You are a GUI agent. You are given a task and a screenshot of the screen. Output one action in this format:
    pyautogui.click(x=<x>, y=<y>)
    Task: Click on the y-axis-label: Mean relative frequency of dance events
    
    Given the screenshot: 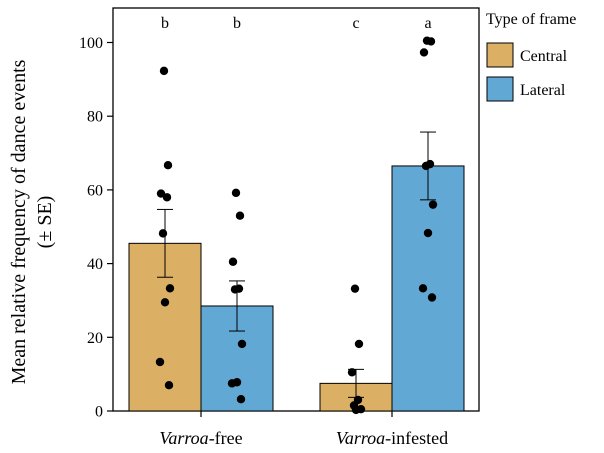 What is the action you would take?
    pyautogui.click(x=19, y=221)
    